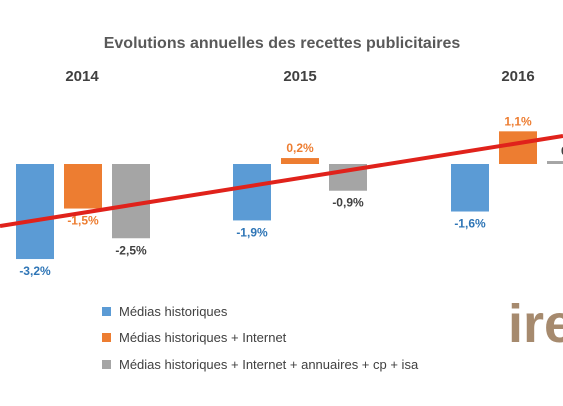 The width and height of the screenshot is (563, 406). I want to click on year-label-2015: 2015, so click(299, 76).